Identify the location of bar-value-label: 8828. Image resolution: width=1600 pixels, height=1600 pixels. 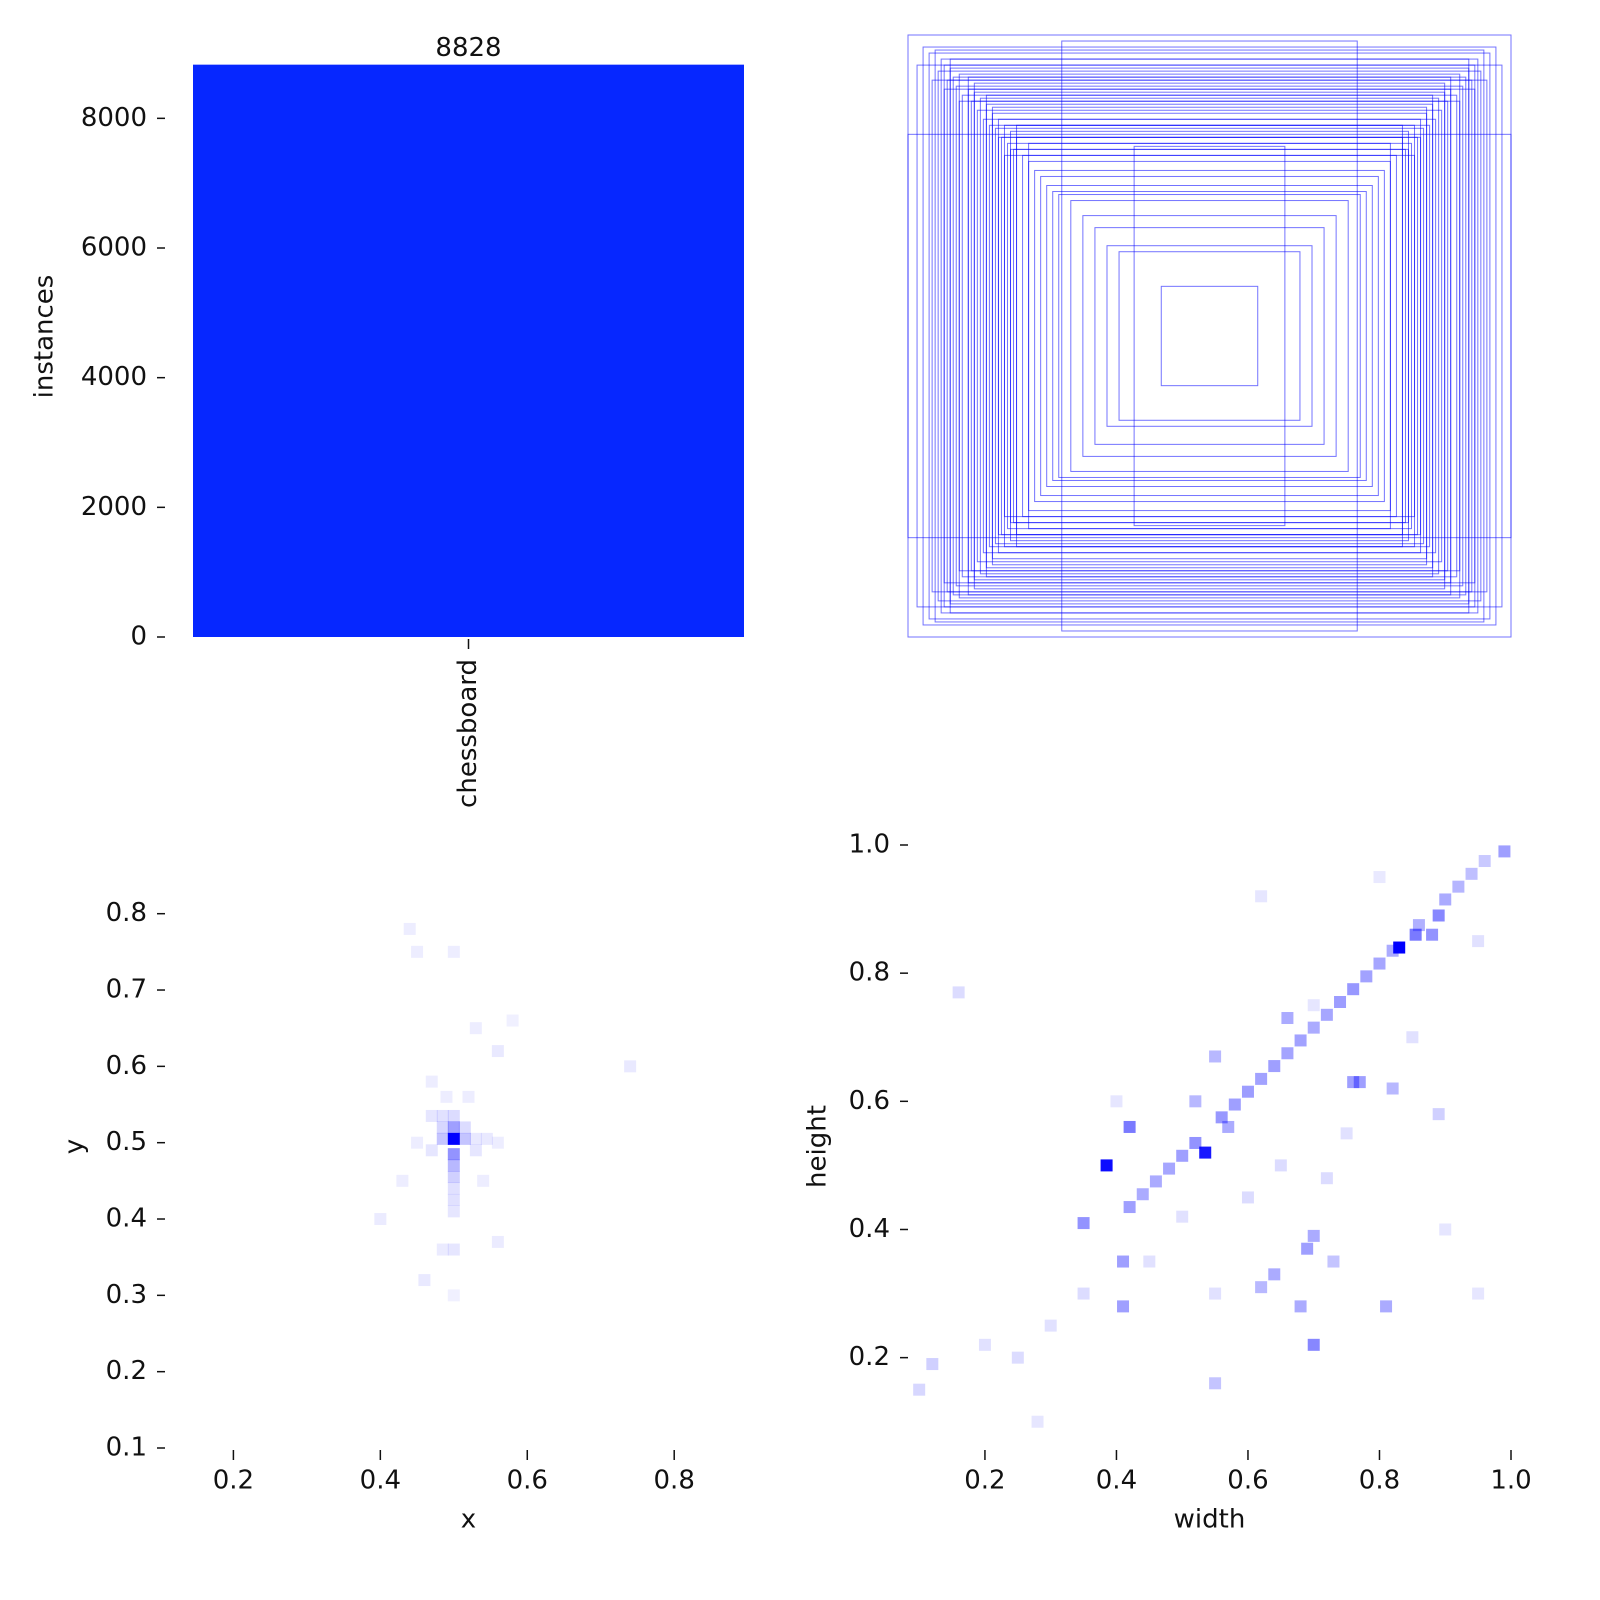
(468, 48).